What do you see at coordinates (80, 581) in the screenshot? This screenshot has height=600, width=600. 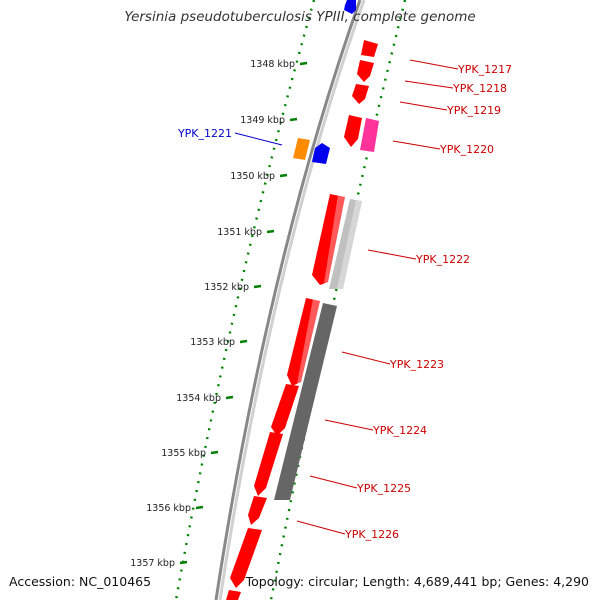 I see `accession-text: Accession: NC_010465` at bounding box center [80, 581].